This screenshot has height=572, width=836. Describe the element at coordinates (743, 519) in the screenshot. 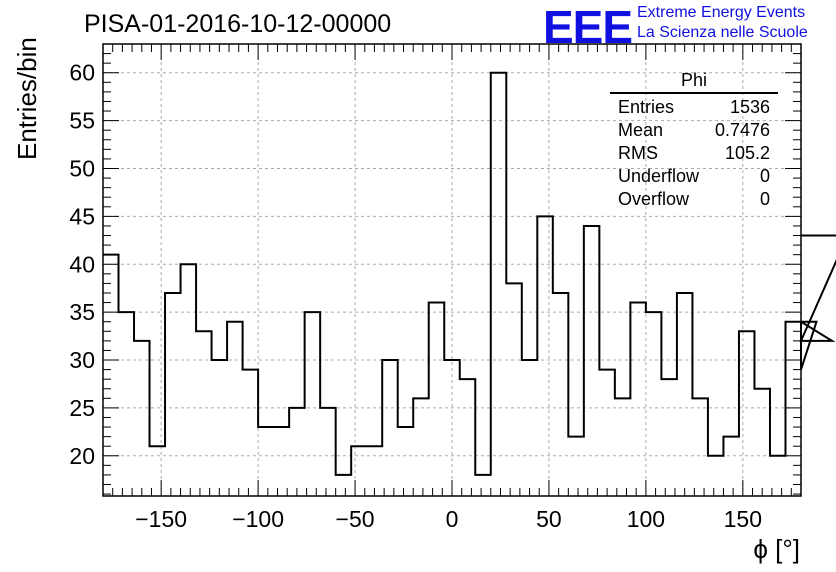

I see `x-tick-label: 150` at that location.